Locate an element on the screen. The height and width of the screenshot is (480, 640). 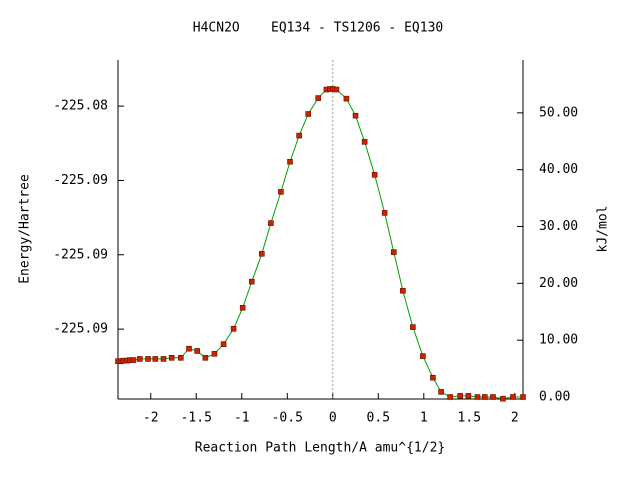
x-tick-label: 0 is located at coordinates (333, 418).